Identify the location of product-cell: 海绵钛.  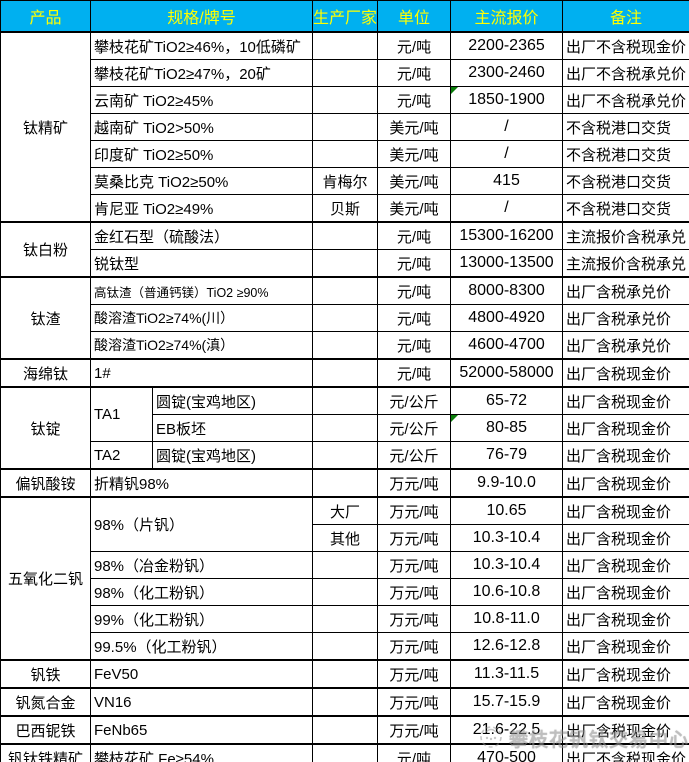
(45, 373).